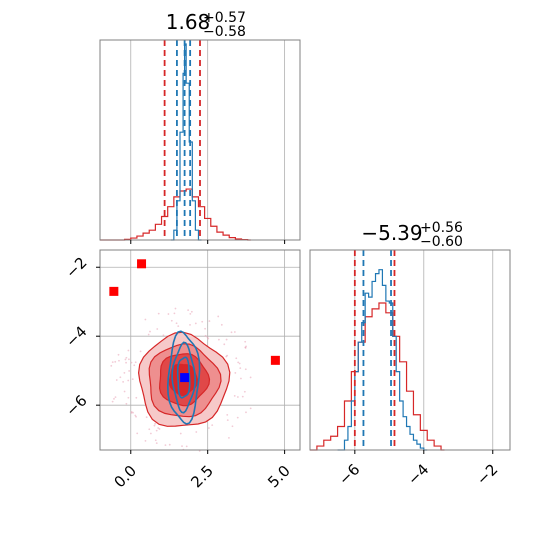 The width and height of the screenshot is (550, 550). I want to click on top-ticks, so click(208, 242).